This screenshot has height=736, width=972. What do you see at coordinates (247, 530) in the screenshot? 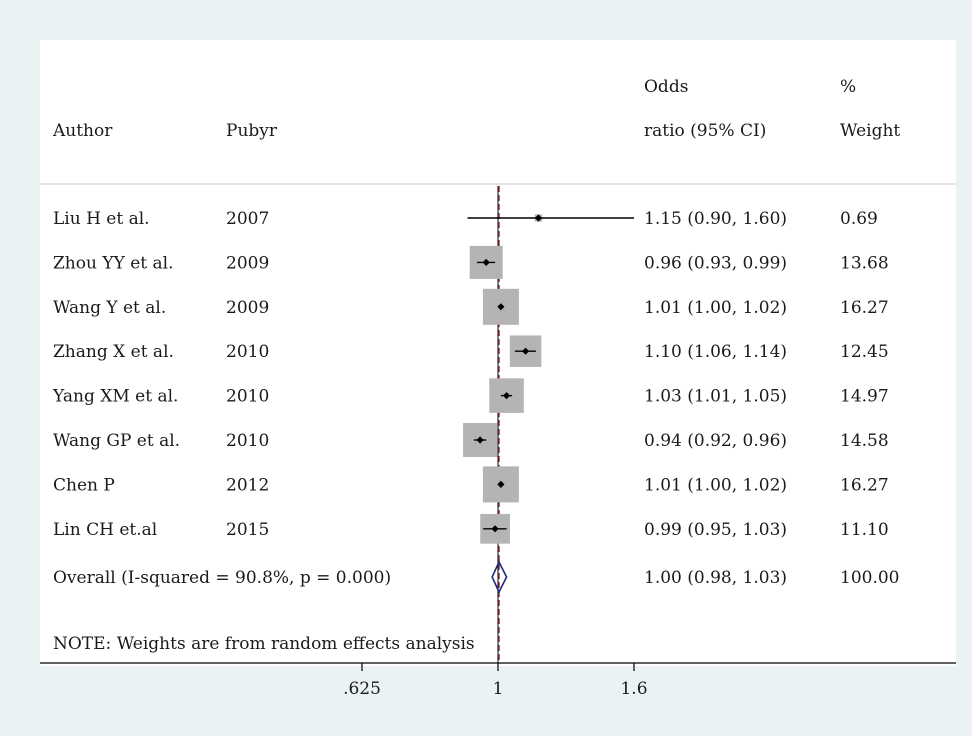
I see `study-year: 2015` at bounding box center [247, 530].